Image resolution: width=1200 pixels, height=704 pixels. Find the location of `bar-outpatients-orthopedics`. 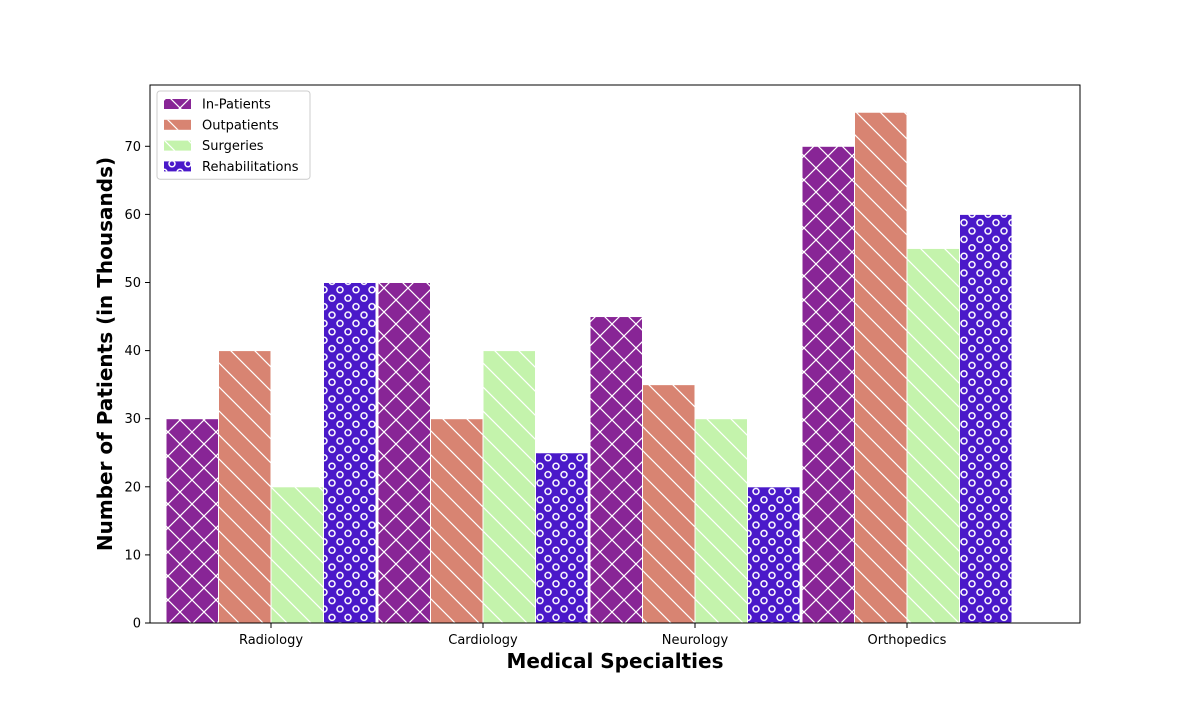

bar-outpatients-orthopedics is located at coordinates (881, 367).